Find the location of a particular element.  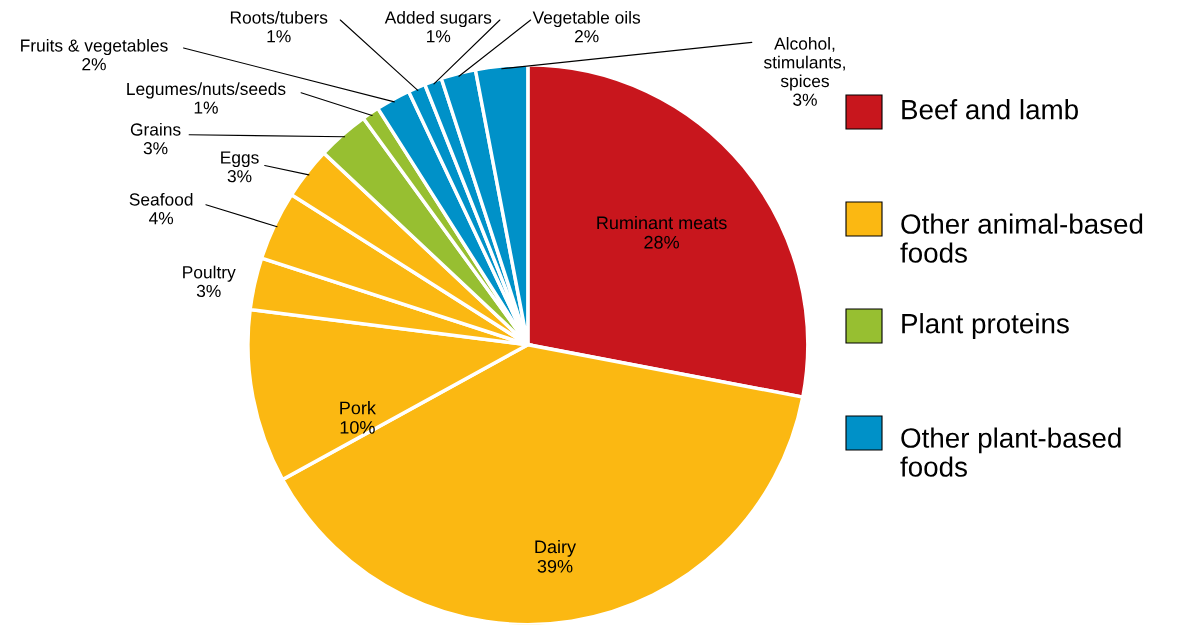

slice-label: Ruminant meats is located at coordinates (662, 222).